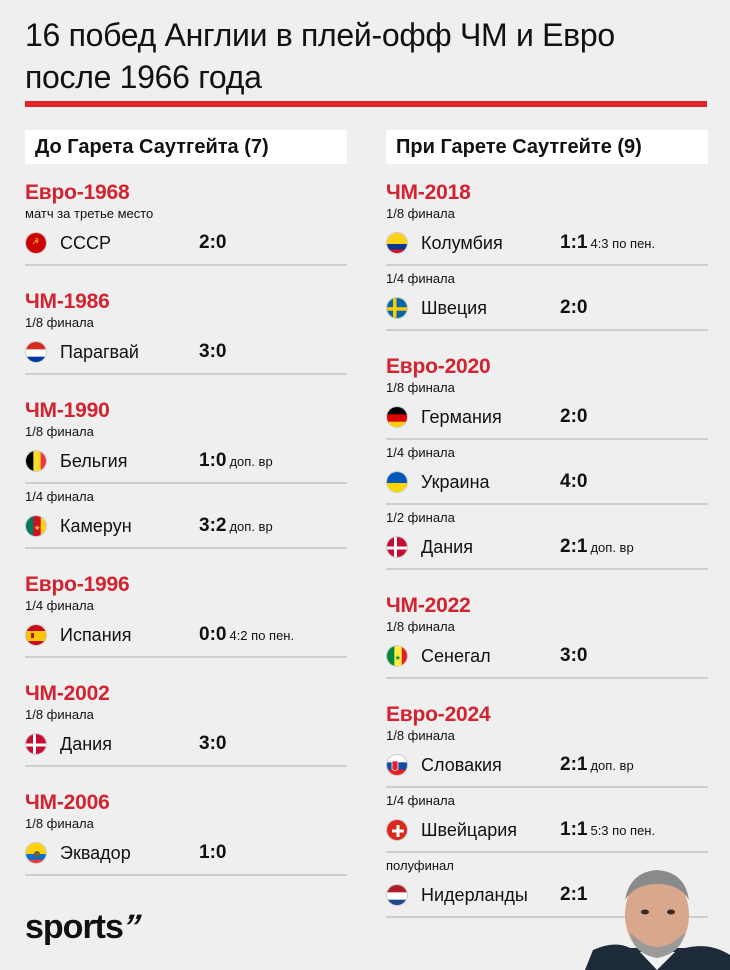 The height and width of the screenshot is (970, 730). I want to click on match-row: Дания 3:0, so click(186, 745).